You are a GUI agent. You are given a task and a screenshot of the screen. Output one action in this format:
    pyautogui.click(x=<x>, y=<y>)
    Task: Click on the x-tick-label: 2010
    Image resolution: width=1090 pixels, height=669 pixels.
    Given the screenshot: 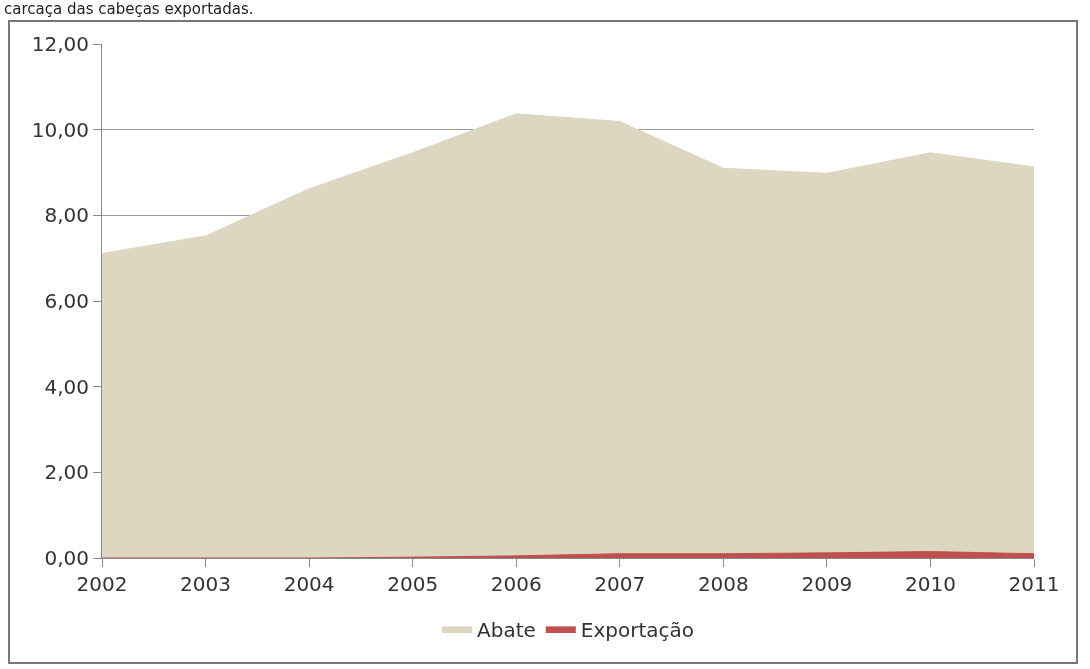 What is the action you would take?
    pyautogui.click(x=930, y=584)
    